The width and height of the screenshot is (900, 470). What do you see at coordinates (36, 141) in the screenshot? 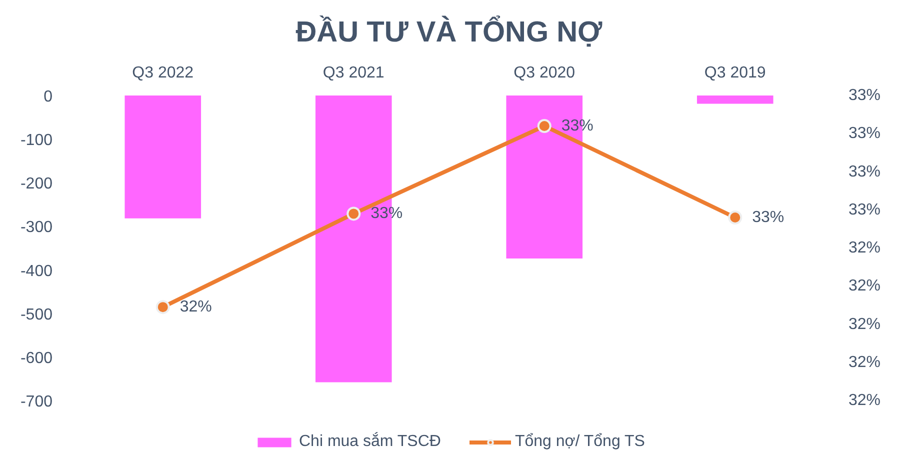
I see `y-tick-label: -100` at bounding box center [36, 141].